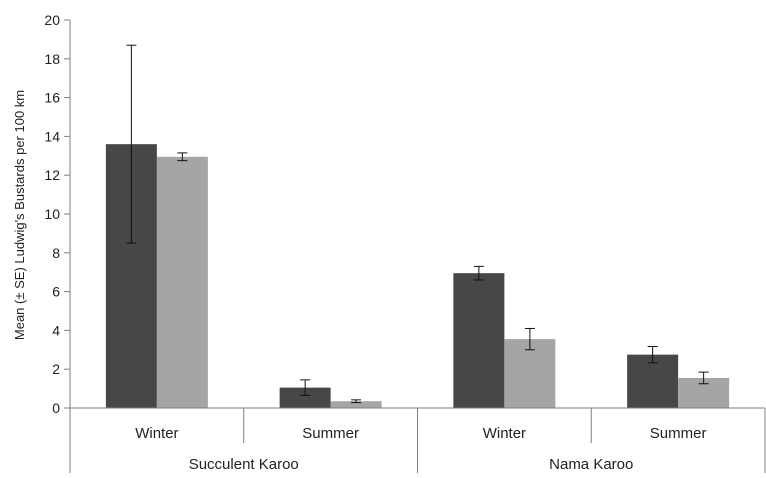 This screenshot has height=478, width=766. Describe the element at coordinates (52, 175) in the screenshot. I see `y-tick-label: 12` at that location.